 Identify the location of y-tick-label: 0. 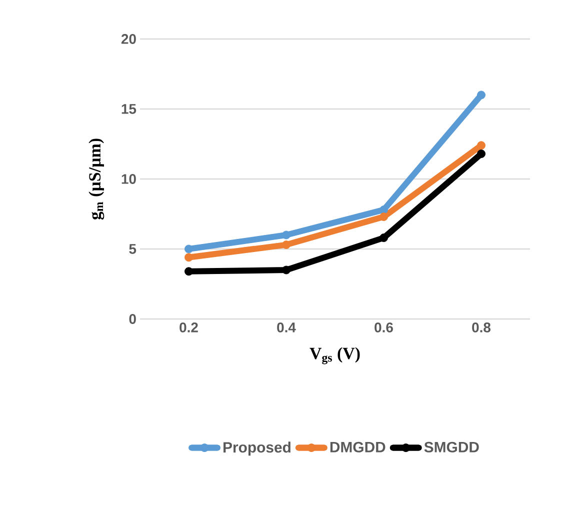
(132, 319).